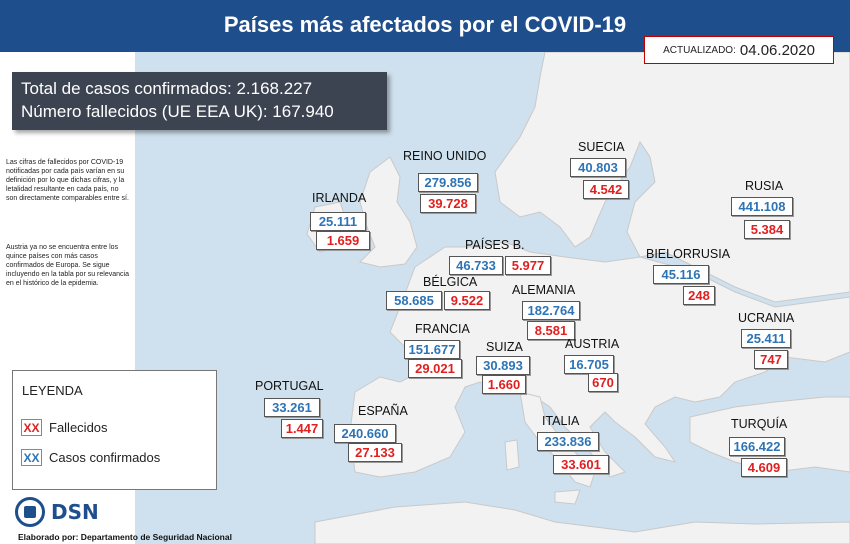 The image size is (850, 544). I want to click on deaths-portugal: 1.447, so click(302, 428).